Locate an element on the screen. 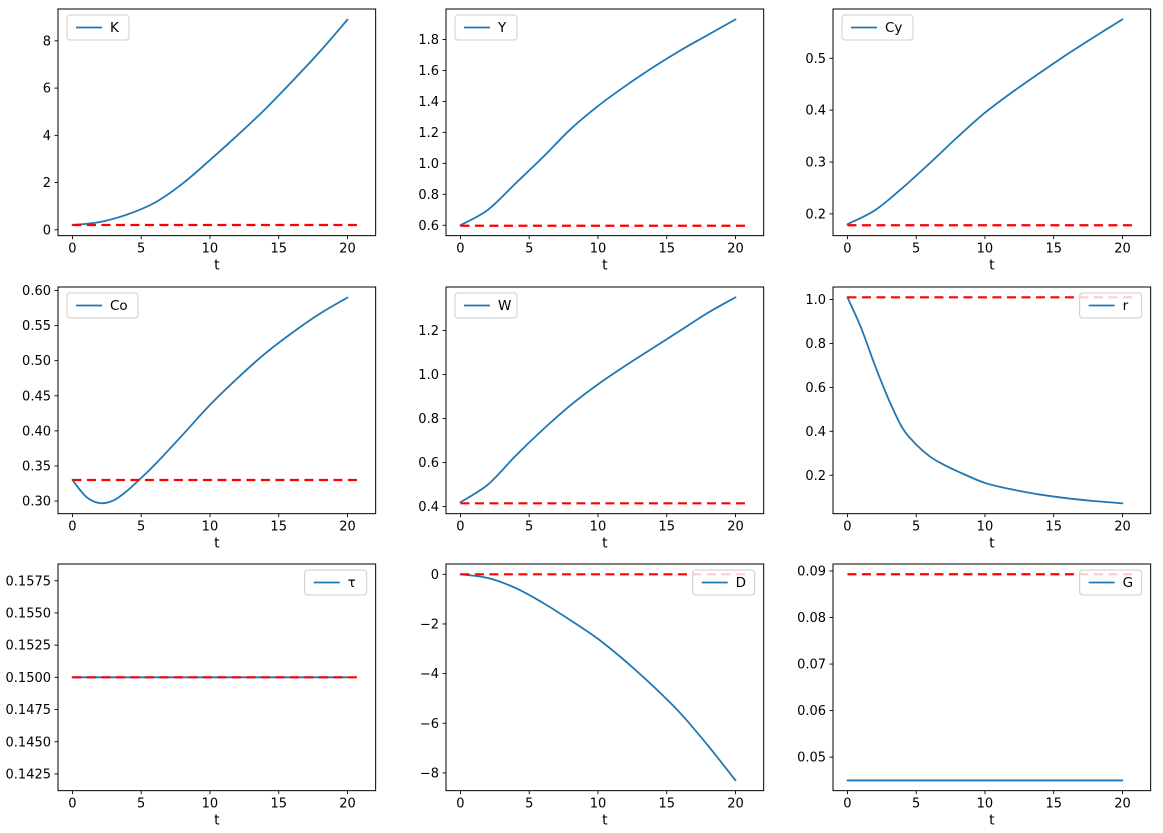 The width and height of the screenshot is (1163, 833). legend-label: Cy is located at coordinates (893, 28).